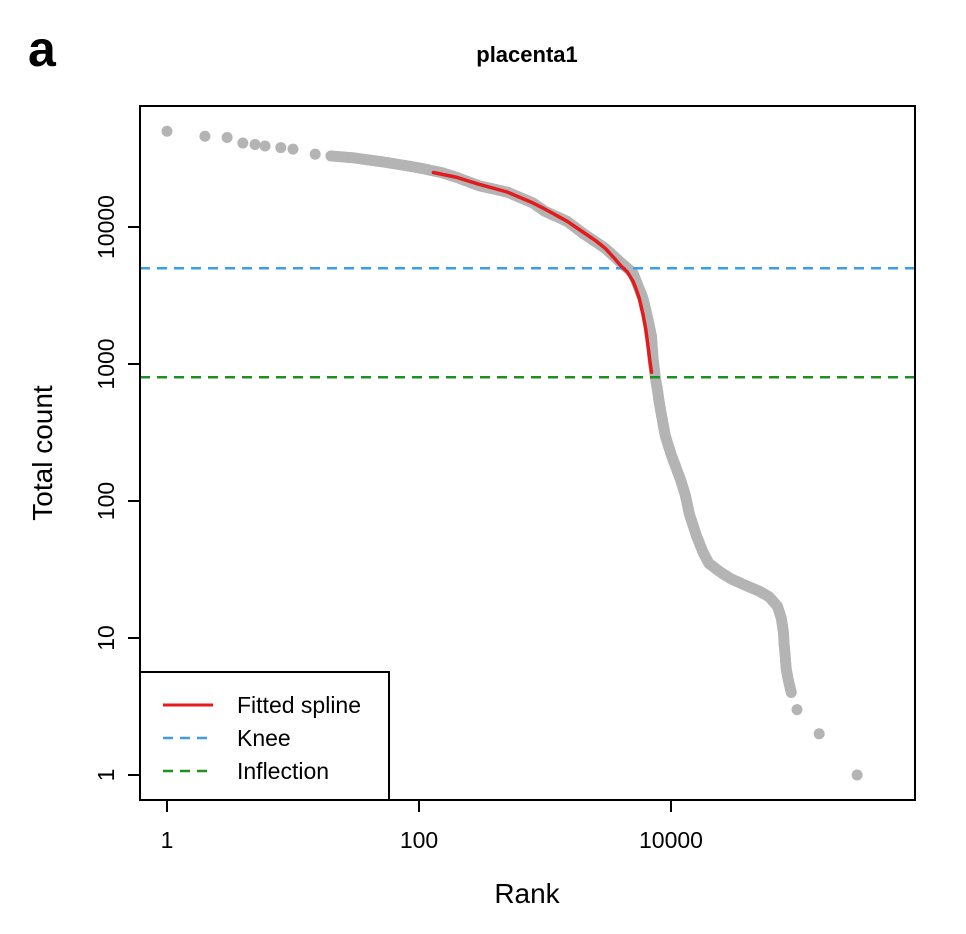  I want to click on legend-label-inflection: Inflection, so click(283, 771).